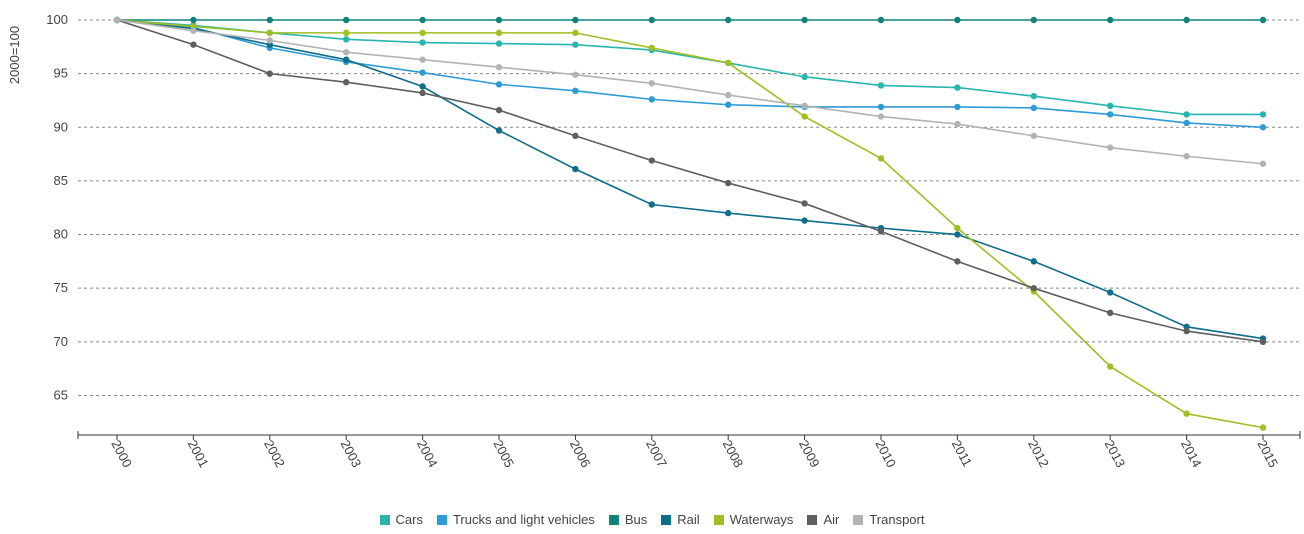 This screenshot has width=1304, height=534. What do you see at coordinates (121, 453) in the screenshot?
I see `x-tick-label: 2000` at bounding box center [121, 453].